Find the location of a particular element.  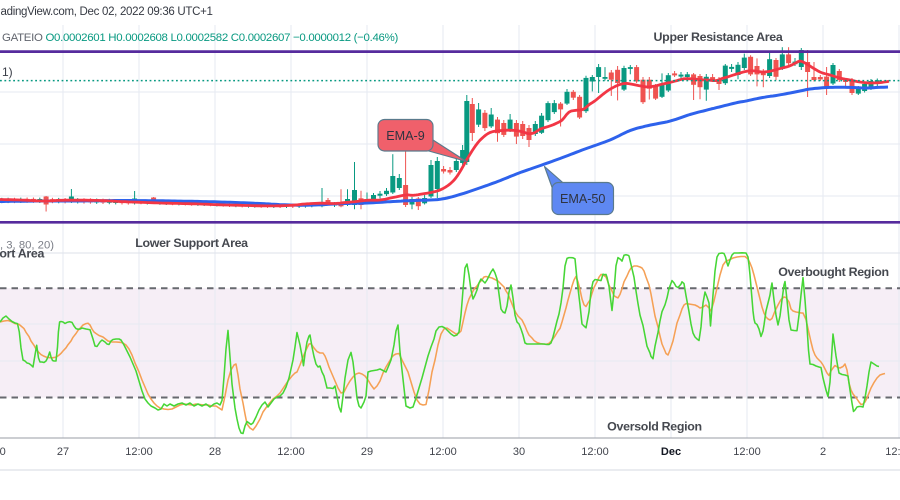

svg-text: 27 is located at coordinates (63, 452).